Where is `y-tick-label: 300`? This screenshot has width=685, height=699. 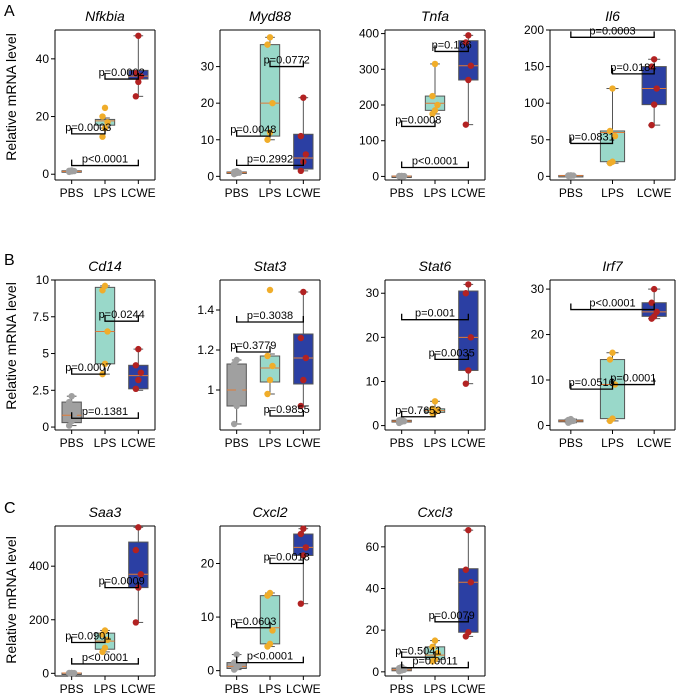 y-tick-label: 300 is located at coordinates (369, 69).